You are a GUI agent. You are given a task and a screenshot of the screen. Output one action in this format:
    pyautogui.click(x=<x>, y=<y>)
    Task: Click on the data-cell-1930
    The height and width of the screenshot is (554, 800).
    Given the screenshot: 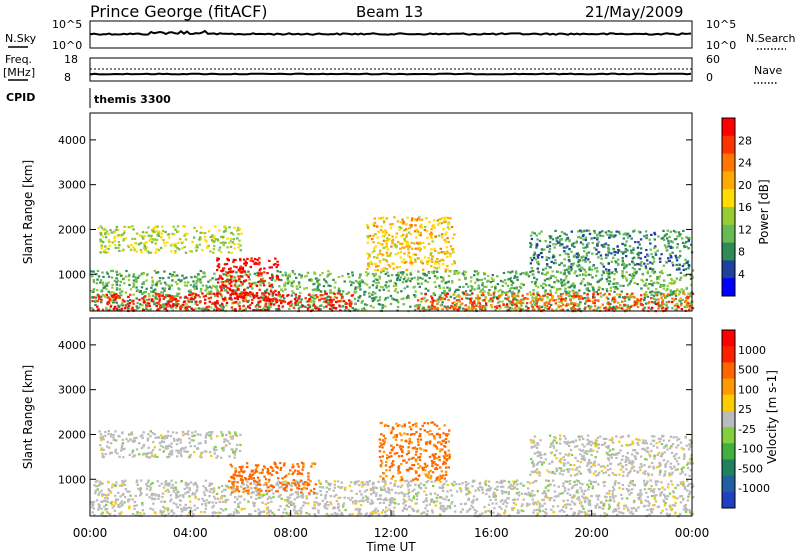 What is the action you would take?
    pyautogui.click(x=330, y=305)
    